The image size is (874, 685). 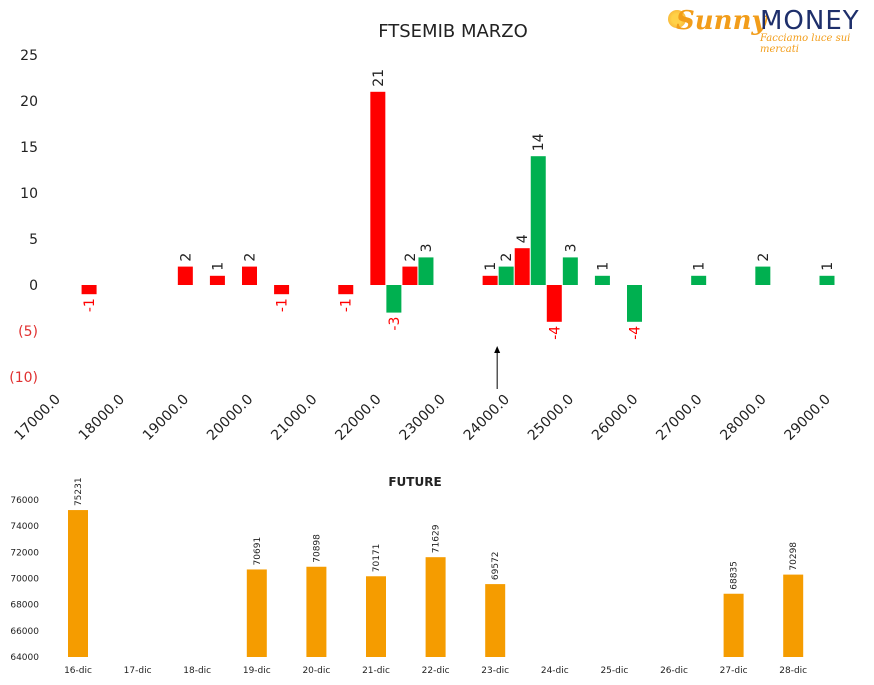 I want to click on data-labels: 75231 70691 70898 70171 71629 69572 68835 70298, so click(x=436, y=533).